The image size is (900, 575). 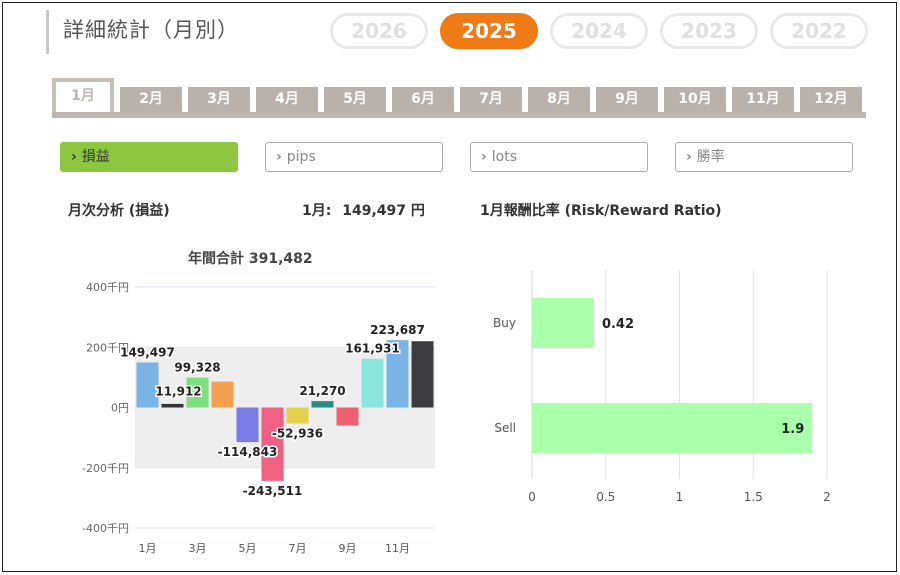 I want to click on year-button-2022: 2022, so click(x=819, y=31).